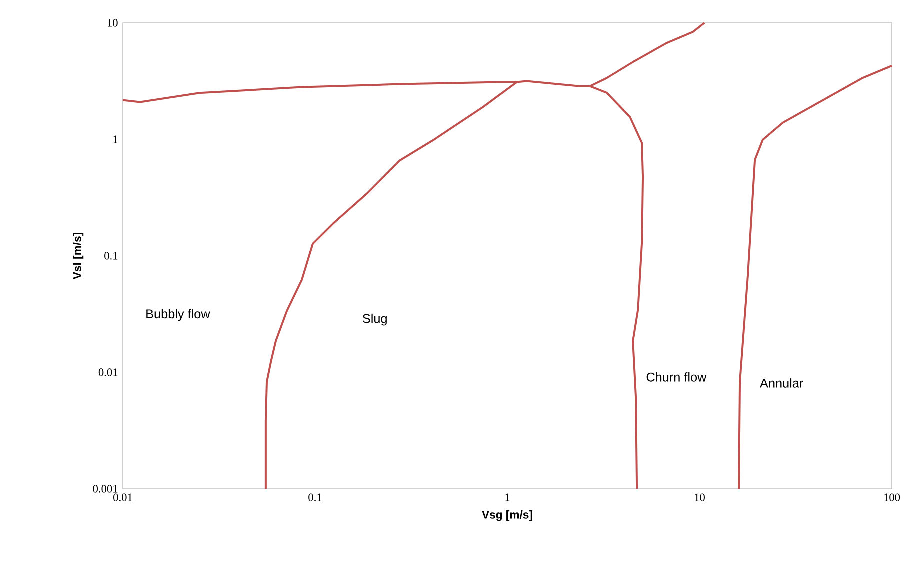  Describe the element at coordinates (123, 498) in the screenshot. I see `x-tick-label: 0.01` at that location.